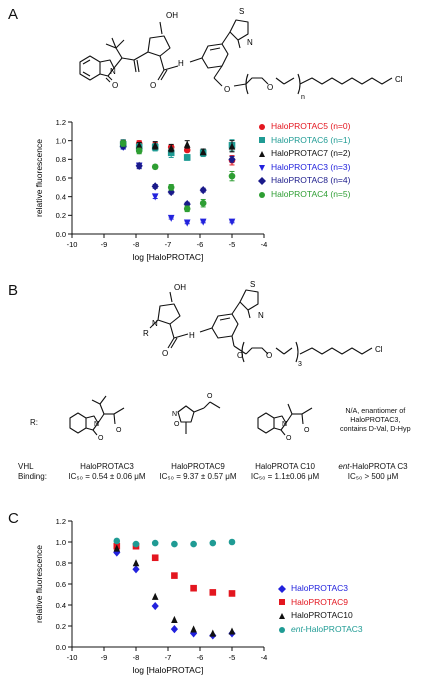  Describe the element at coordinates (61, 605) in the screenshot. I see `chart-c-ytick-label: 0.4` at that location.